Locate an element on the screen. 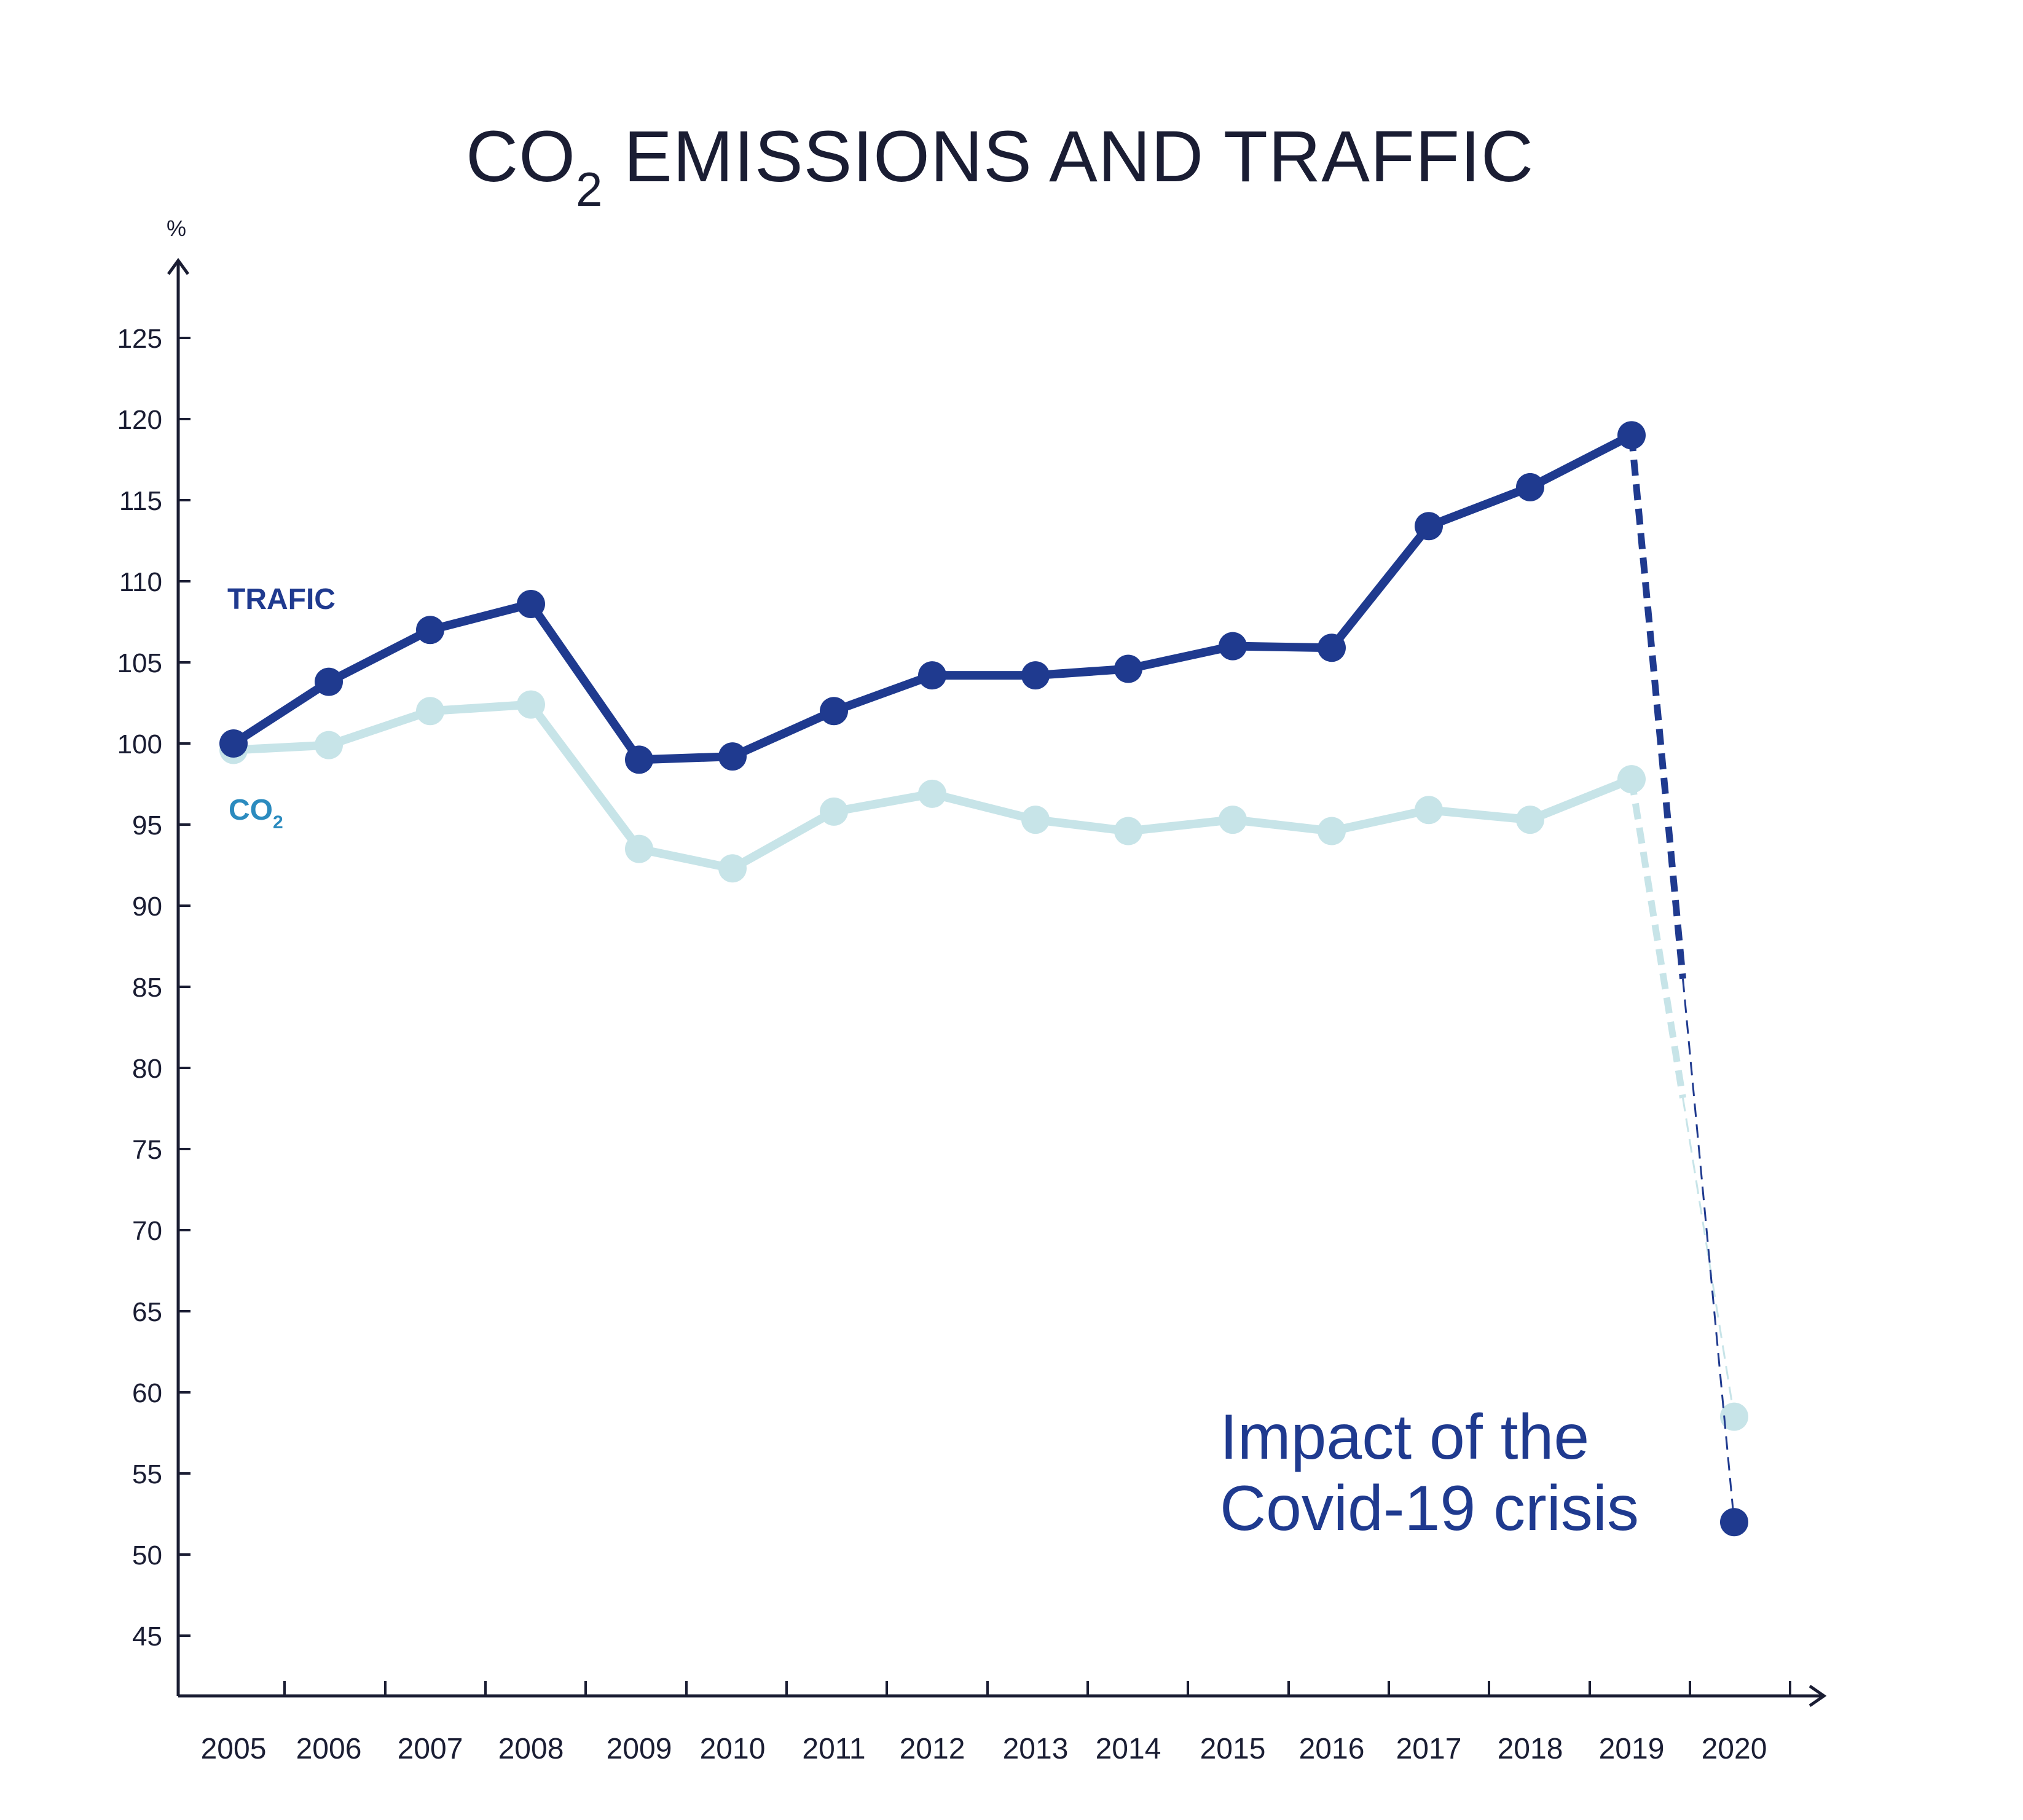  title-subscript: 2 is located at coordinates (590, 189).